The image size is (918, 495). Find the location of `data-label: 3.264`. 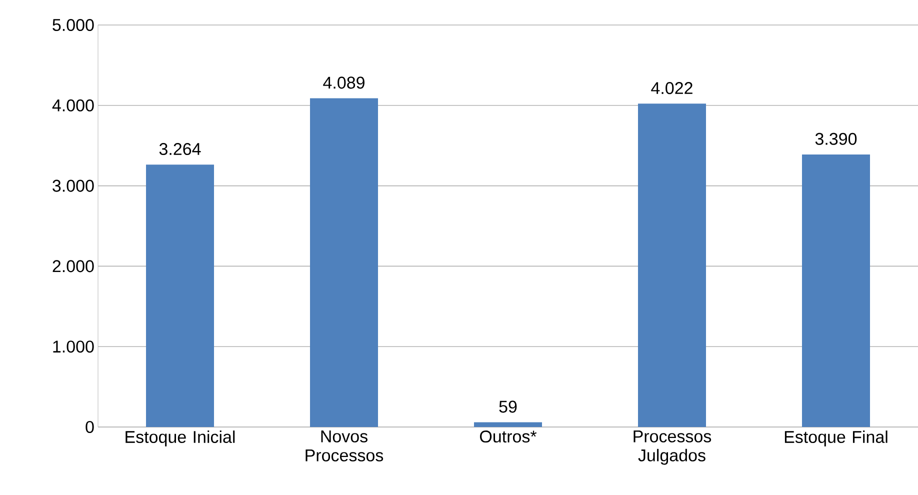

data-label: 3.264 is located at coordinates (180, 149).